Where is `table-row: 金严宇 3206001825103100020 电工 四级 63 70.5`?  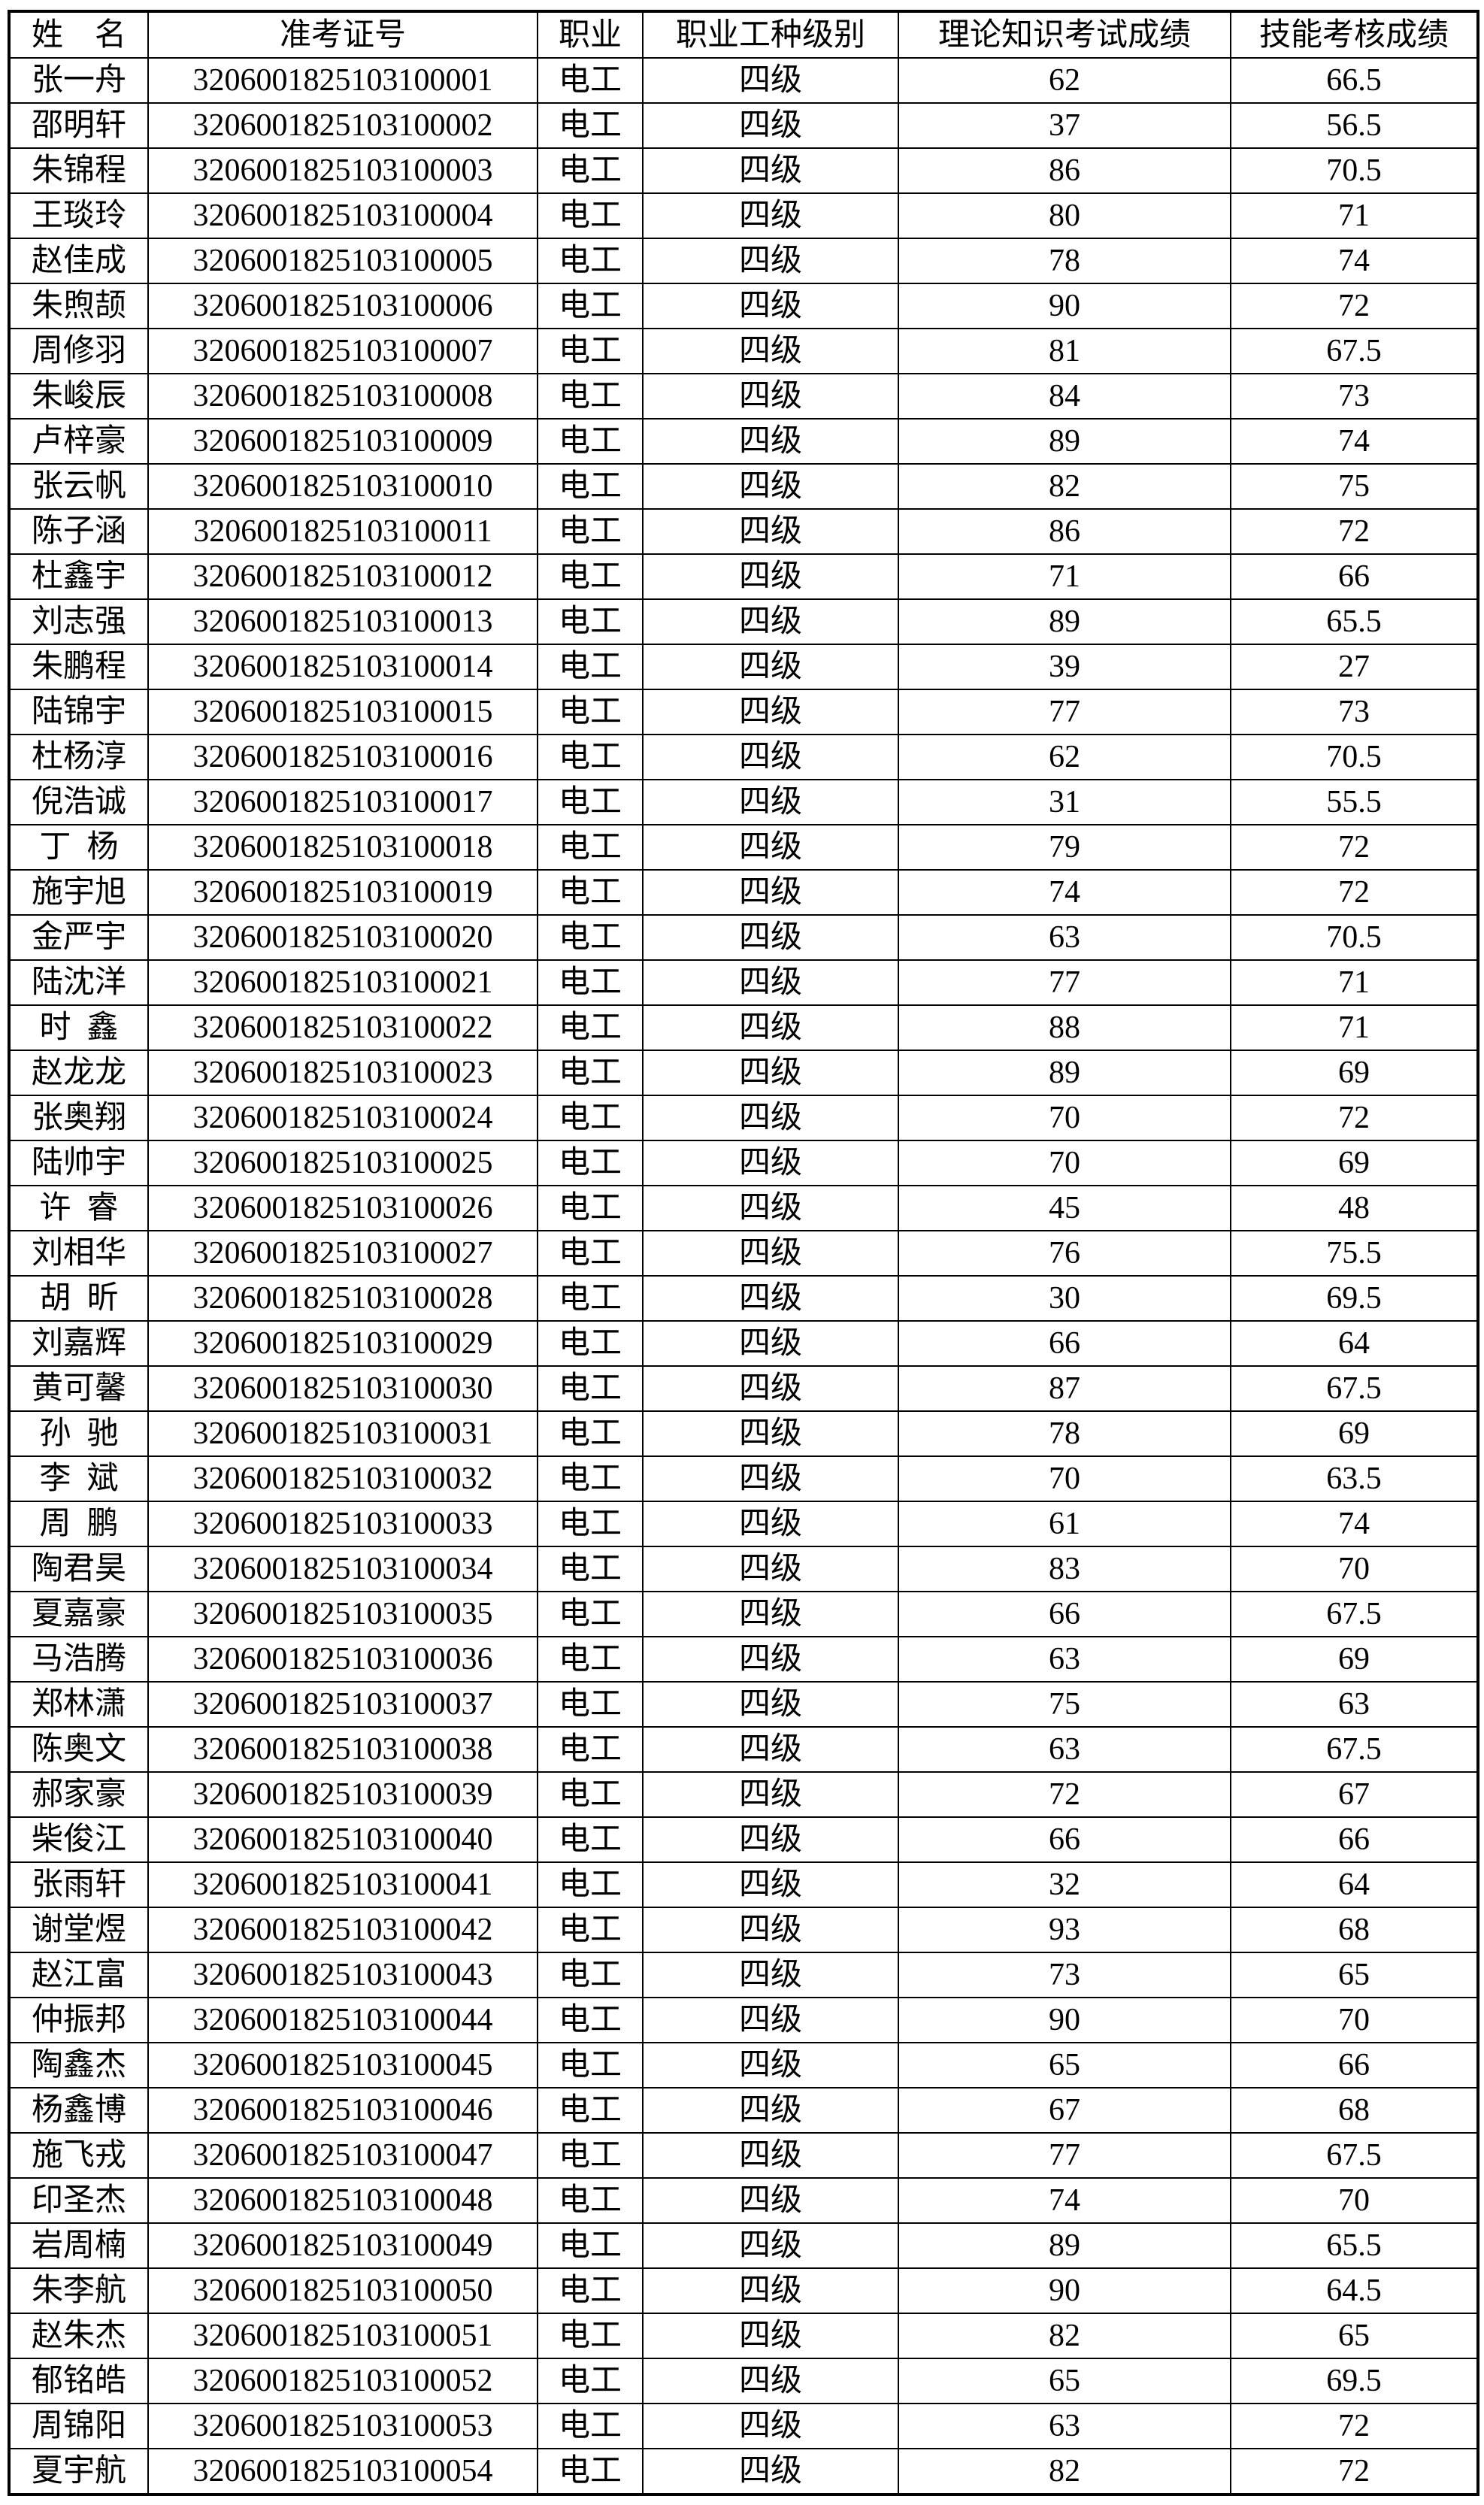 table-row: 金严宇 3206001825103100020 电工 四级 63 70.5 is located at coordinates (743, 938).